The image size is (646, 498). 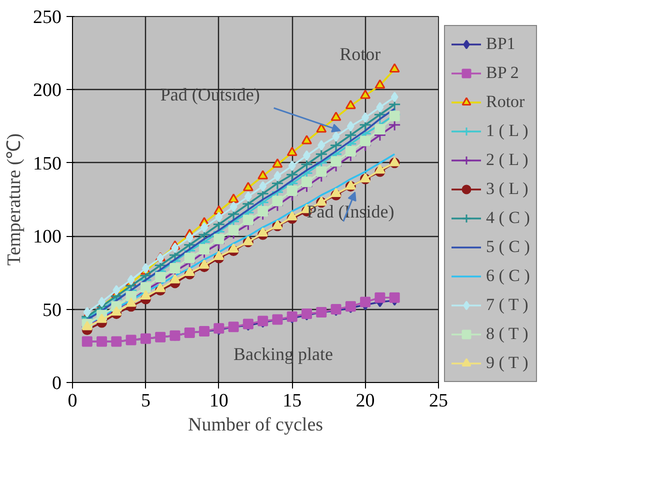 I want to click on y-tick-label: 100, so click(x=47, y=237).